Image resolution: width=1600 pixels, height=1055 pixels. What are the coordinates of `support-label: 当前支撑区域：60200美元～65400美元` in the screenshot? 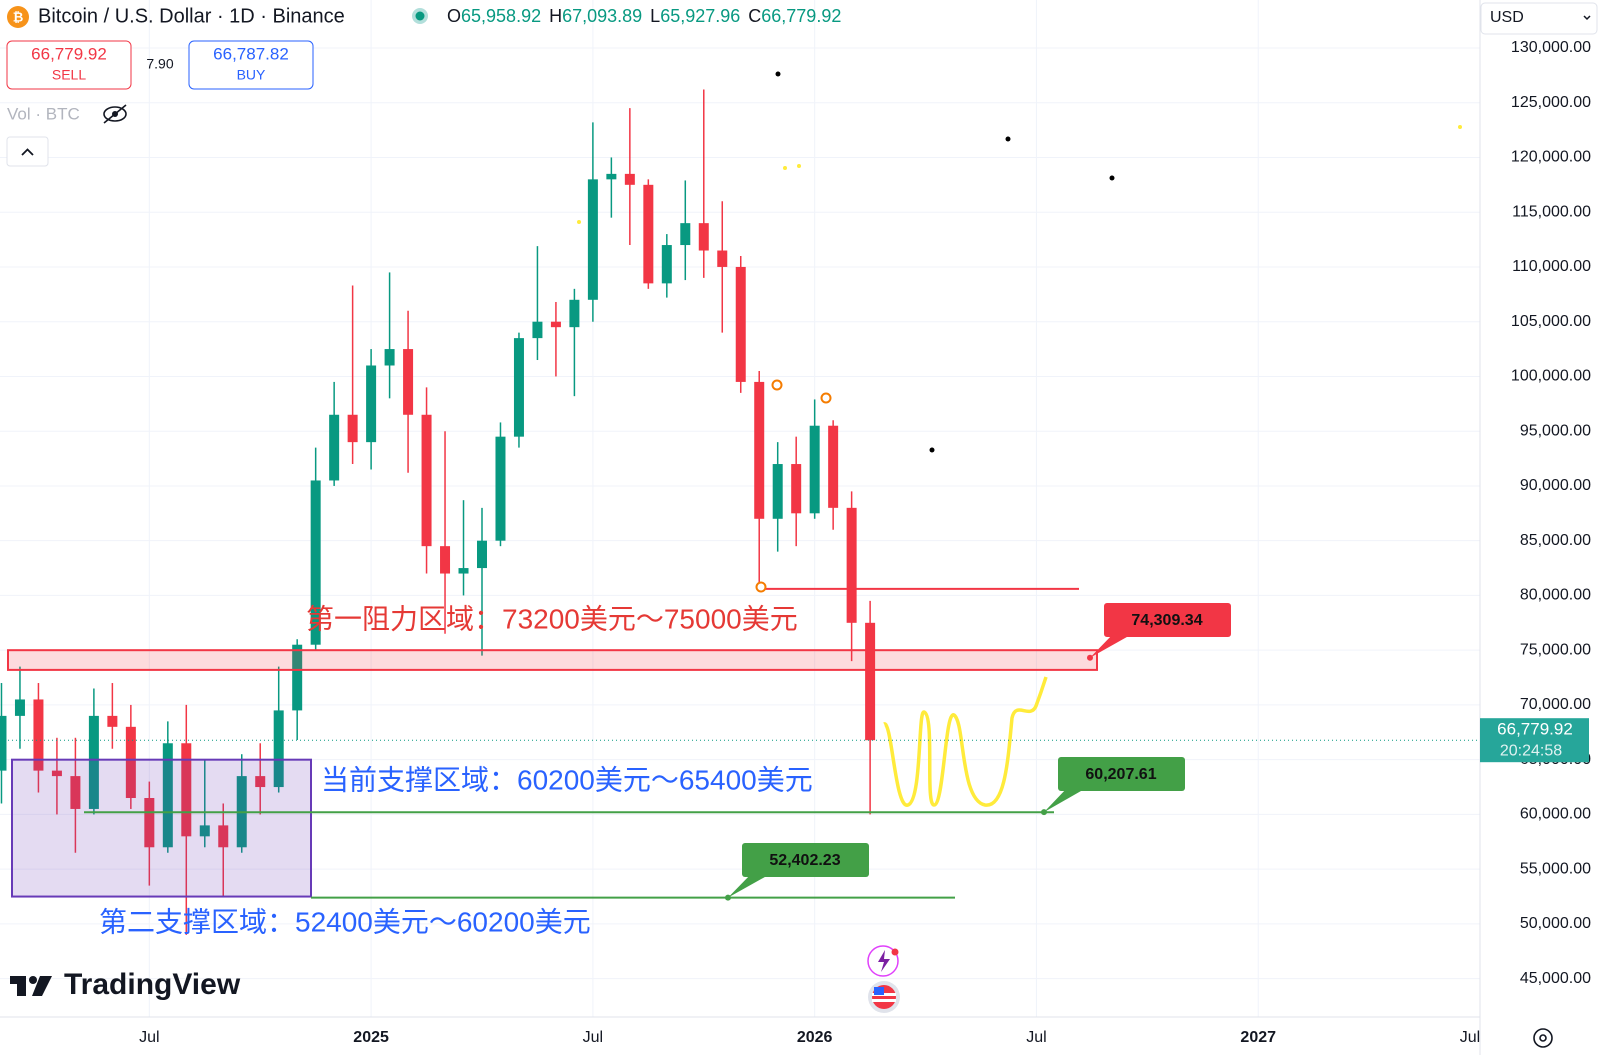 It's located at (567, 779).